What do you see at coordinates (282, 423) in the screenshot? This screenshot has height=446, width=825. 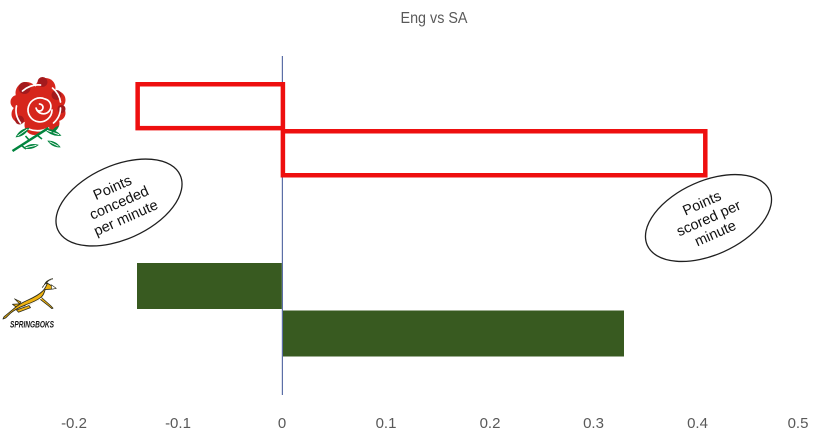 I see `svg-text: 0` at bounding box center [282, 423].